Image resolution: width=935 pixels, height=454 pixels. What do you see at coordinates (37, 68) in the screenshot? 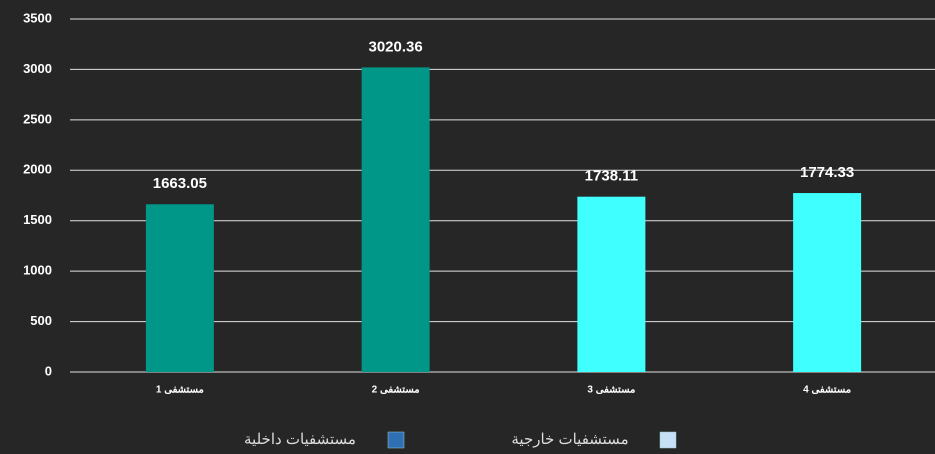
I see `y-tick-label: 3000` at bounding box center [37, 68].